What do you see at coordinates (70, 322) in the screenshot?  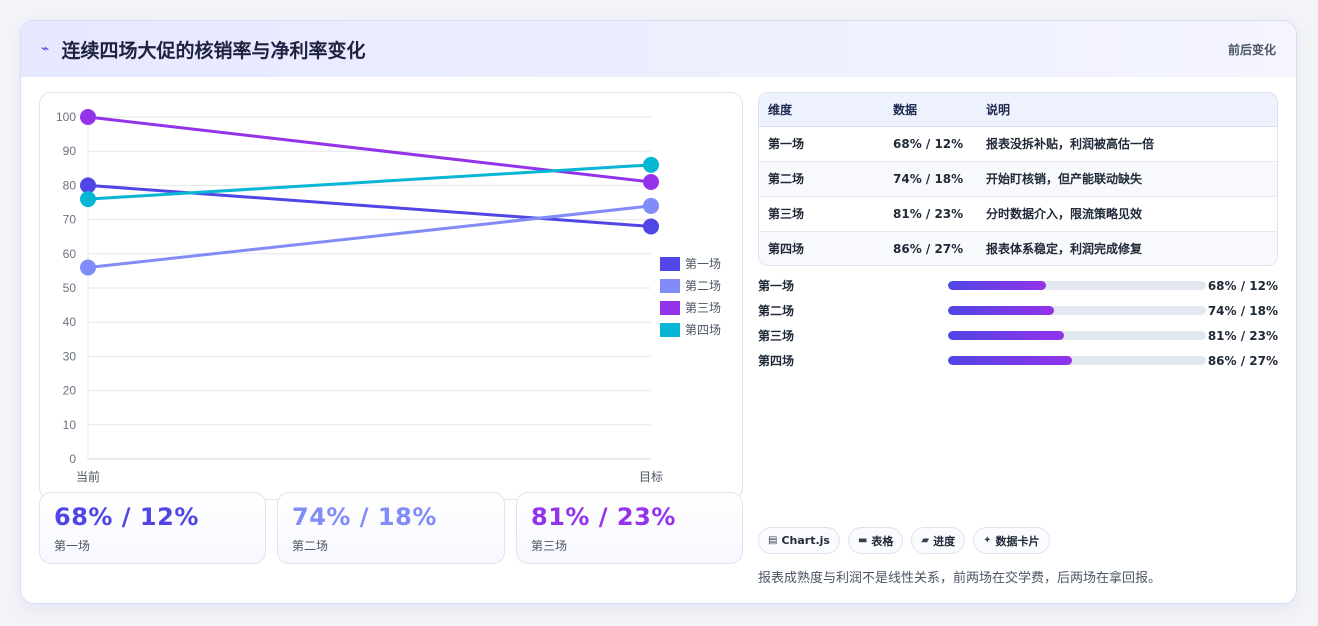 I see `y-tick-label: 40` at bounding box center [70, 322].